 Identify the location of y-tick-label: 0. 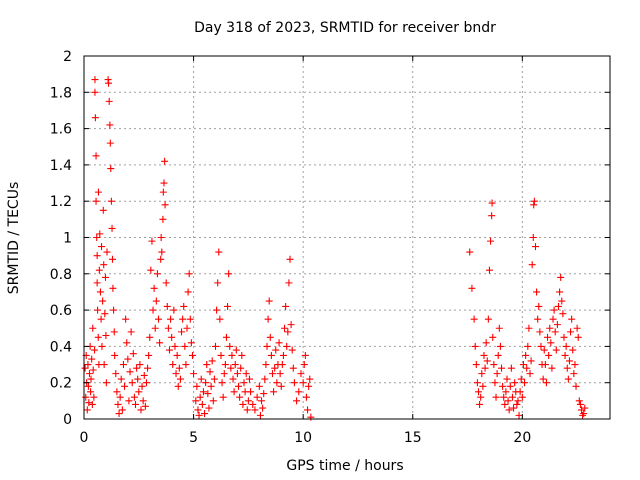
(67, 420).